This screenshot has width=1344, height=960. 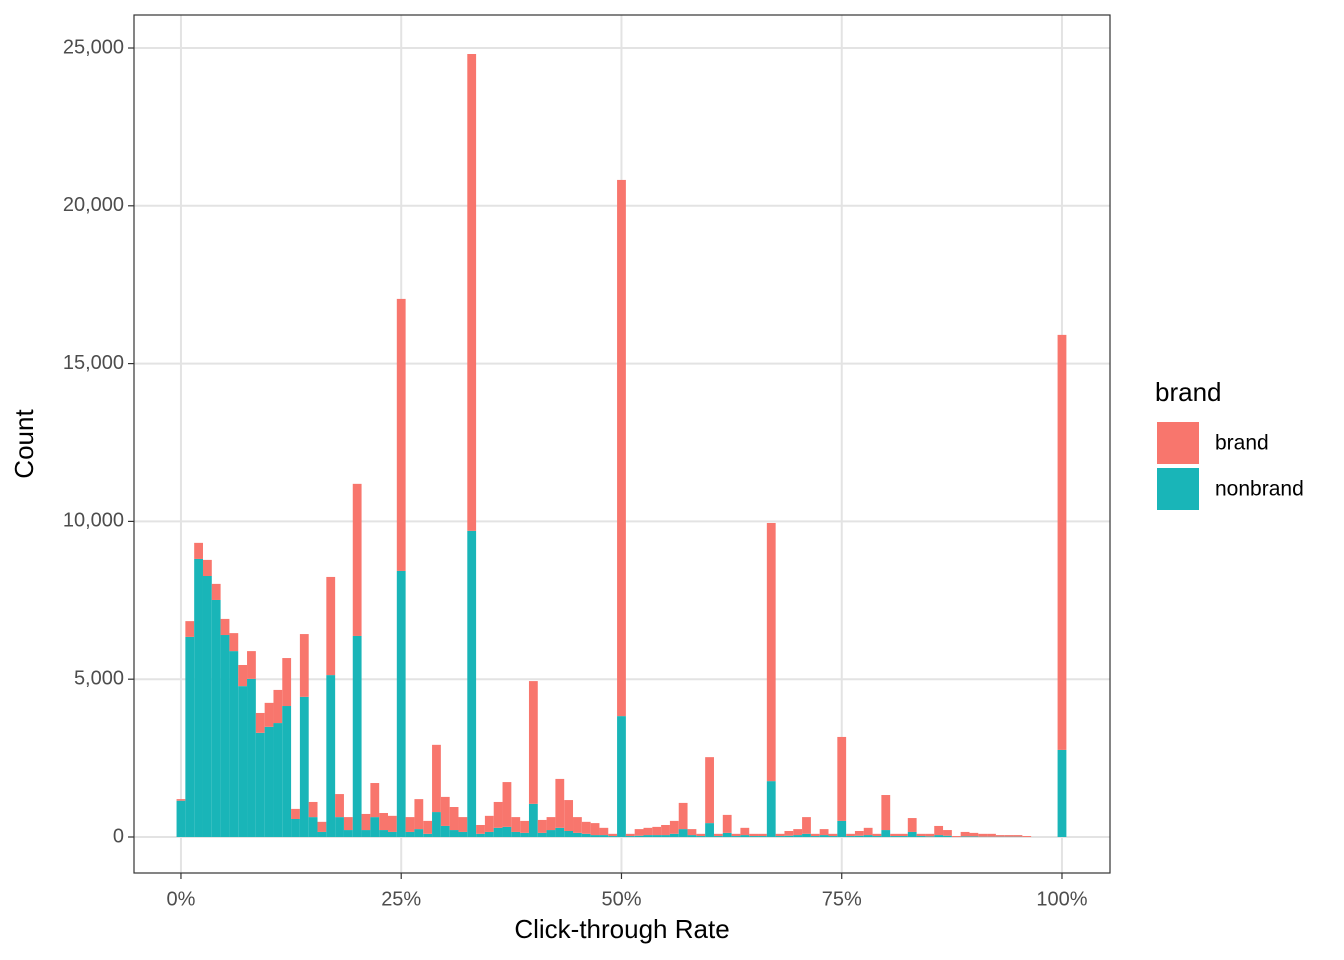 I want to click on legend-label: brand, so click(x=1242, y=443).